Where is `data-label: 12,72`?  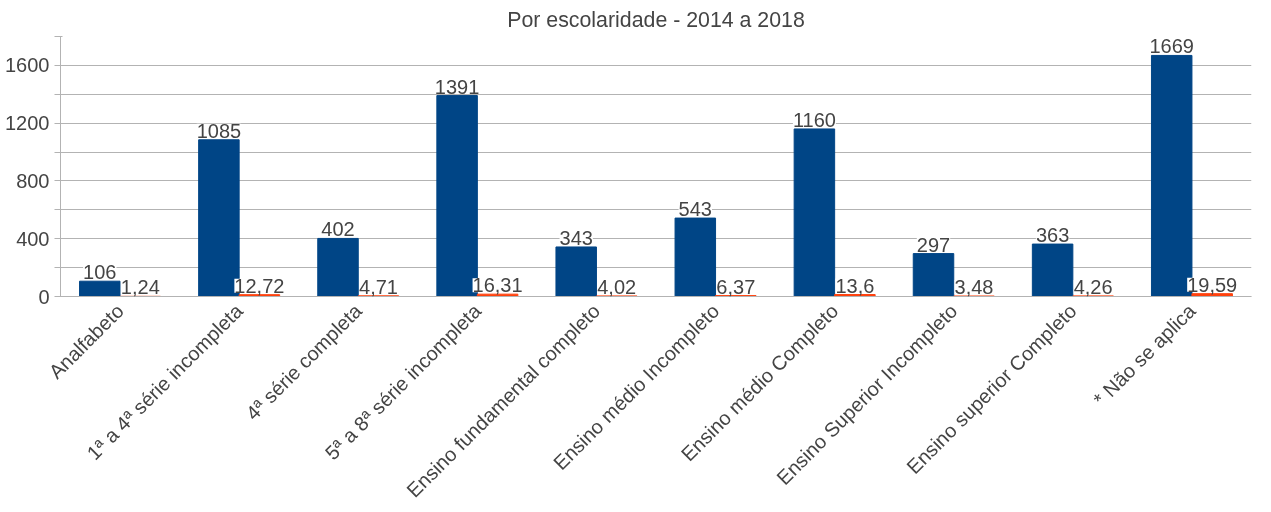
data-label: 12,72 is located at coordinates (259, 285).